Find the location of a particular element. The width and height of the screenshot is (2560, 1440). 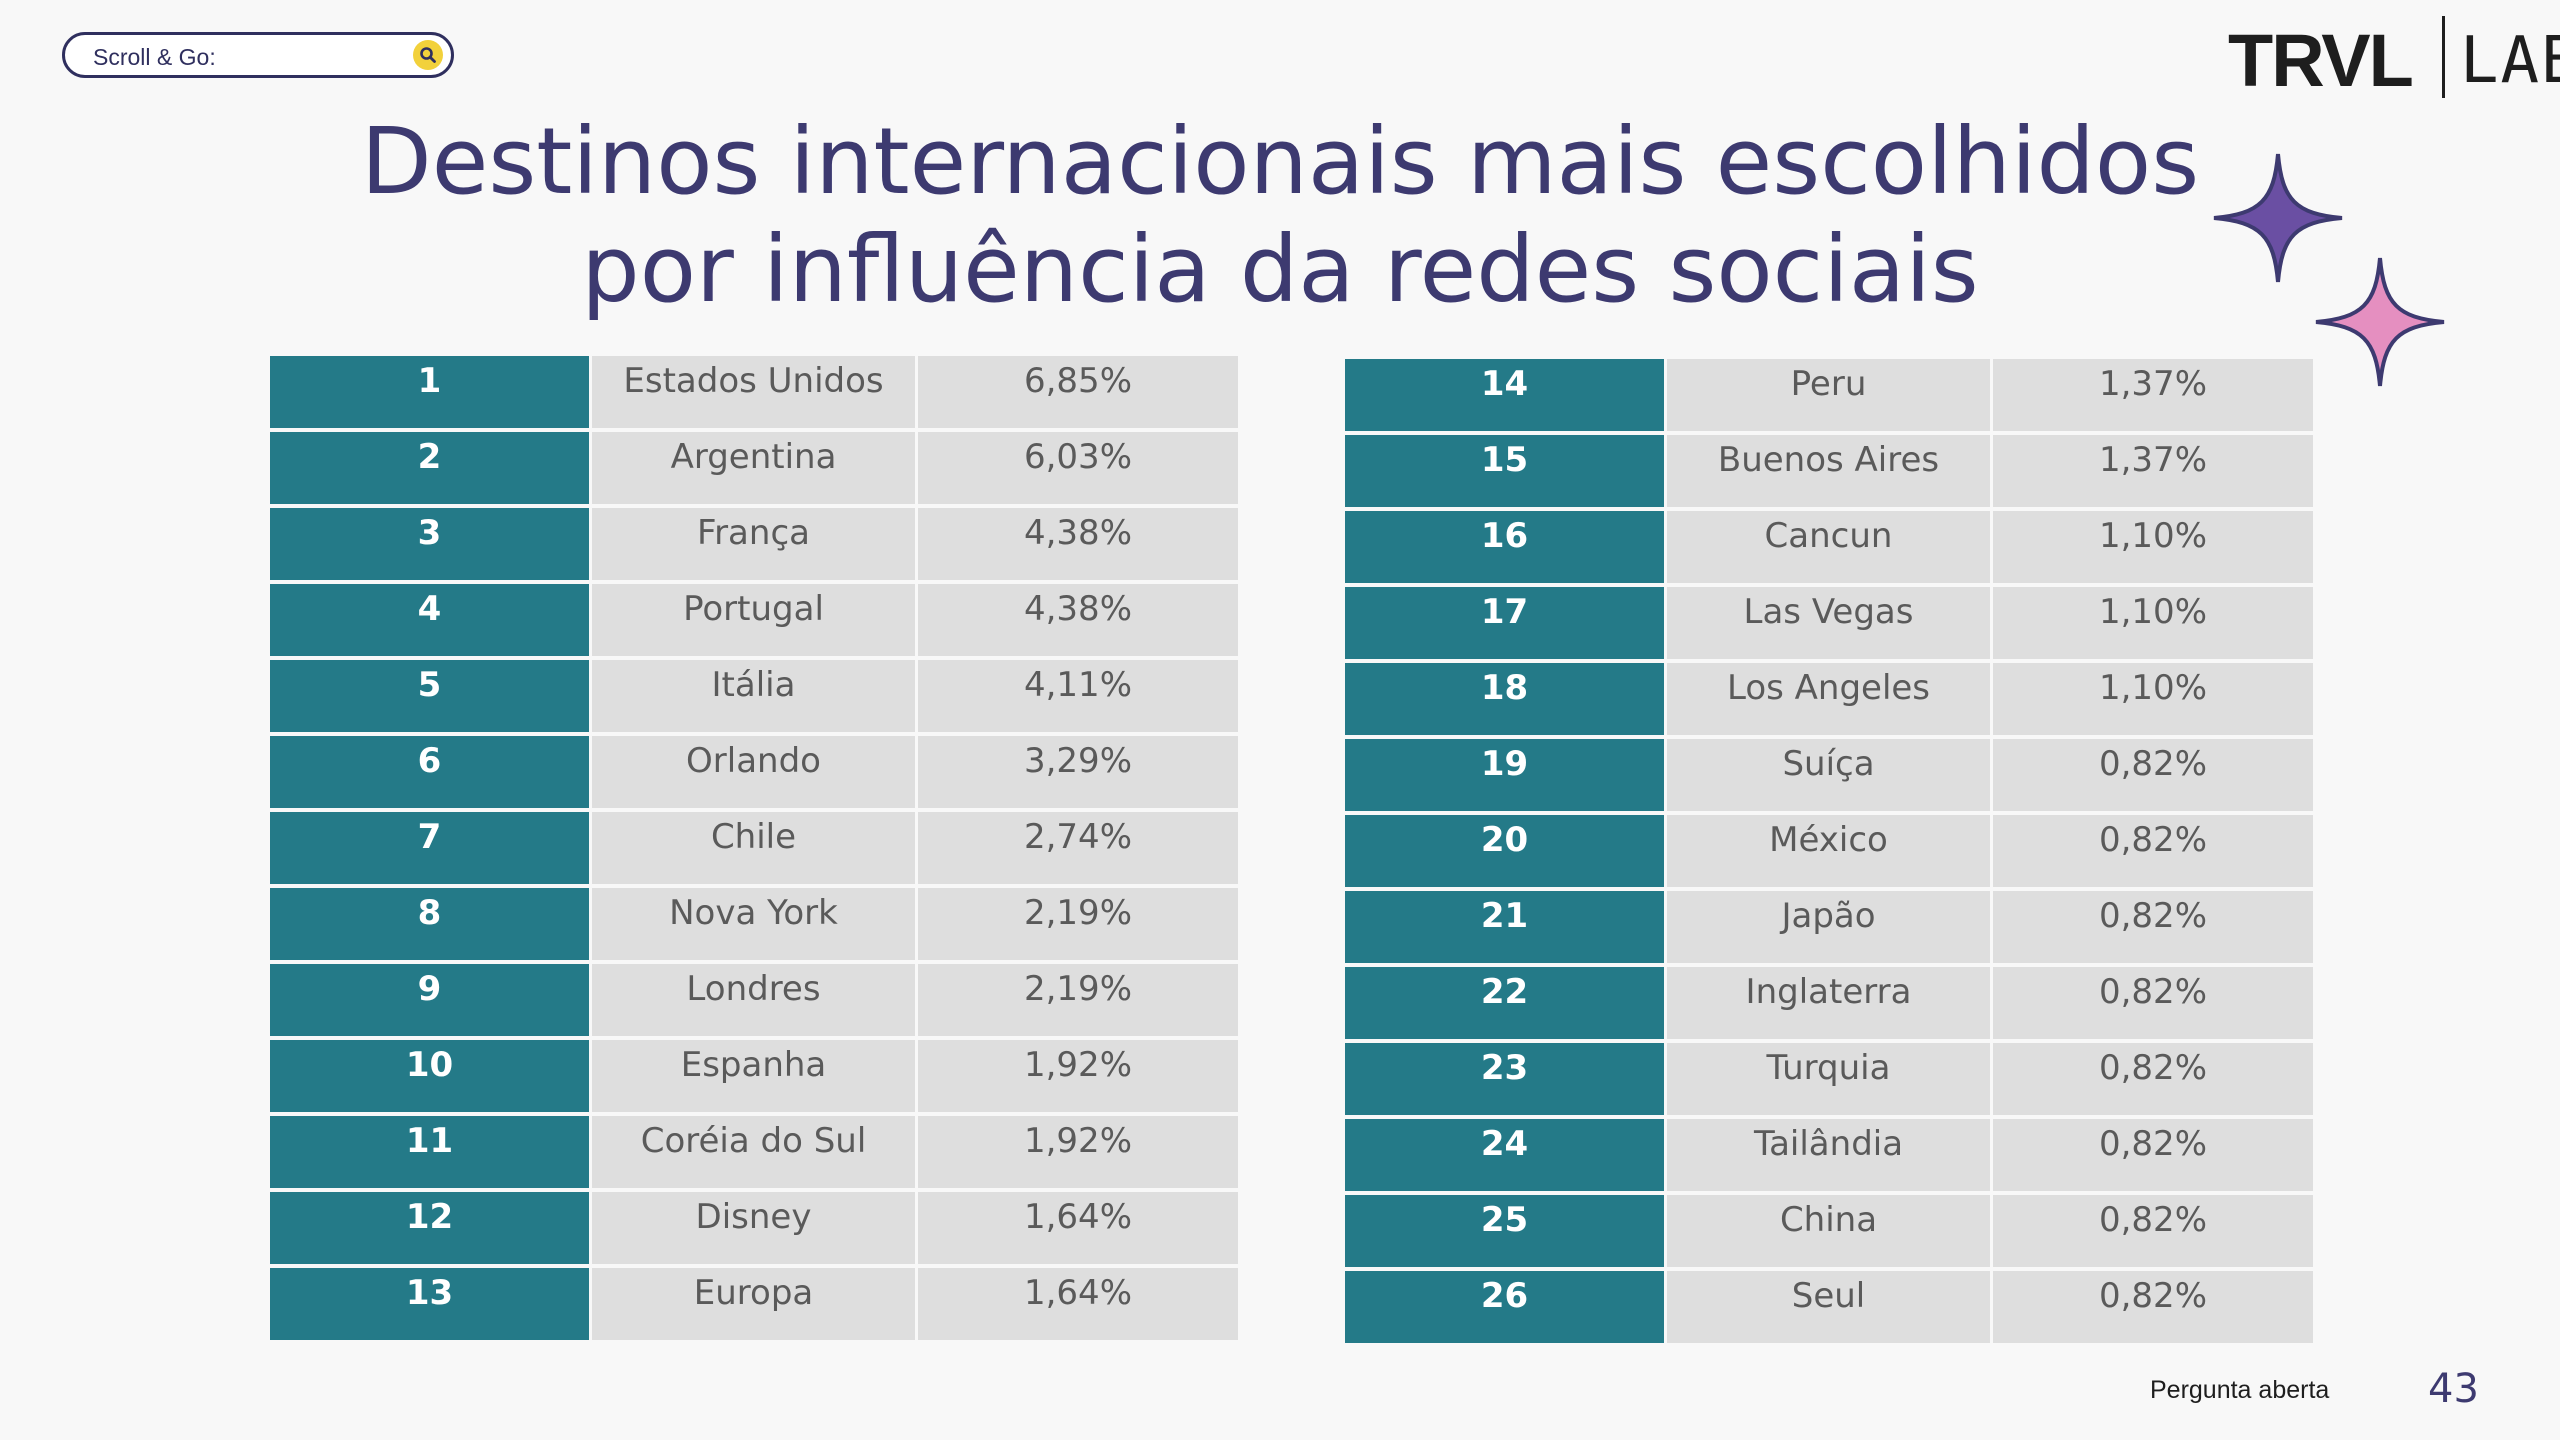

brand-logo-divider is located at coordinates (2443, 57).